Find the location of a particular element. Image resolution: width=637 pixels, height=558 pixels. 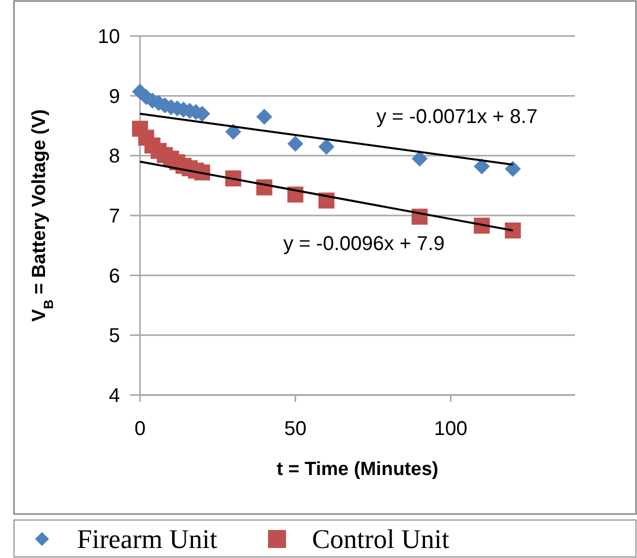

y-tick-label: 5 is located at coordinates (114, 336).